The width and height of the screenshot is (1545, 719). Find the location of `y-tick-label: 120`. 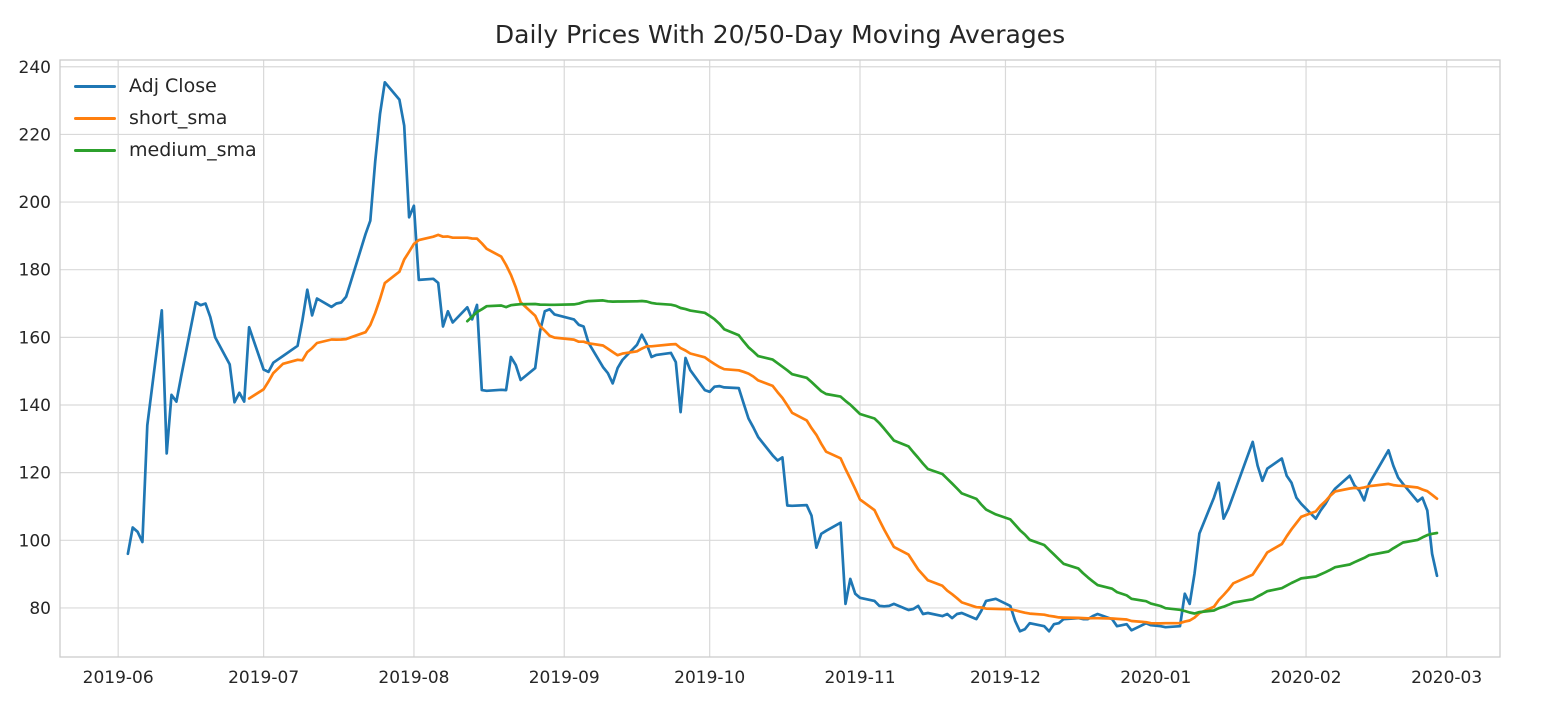

y-tick-label: 120 is located at coordinates (35, 474).